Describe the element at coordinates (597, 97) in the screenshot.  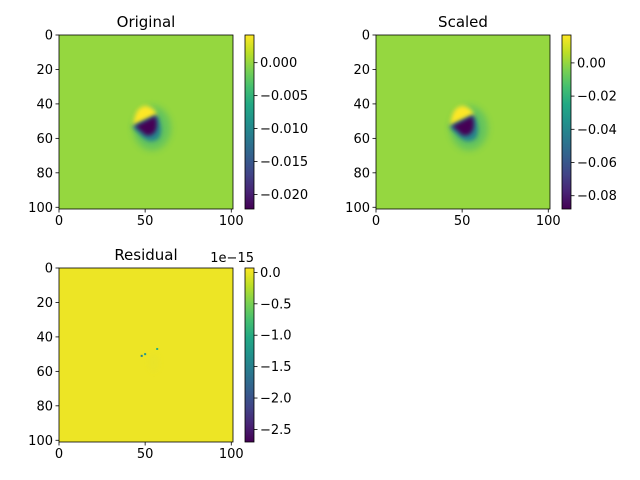
I see `colorbar-tick-label: −0.02` at that location.